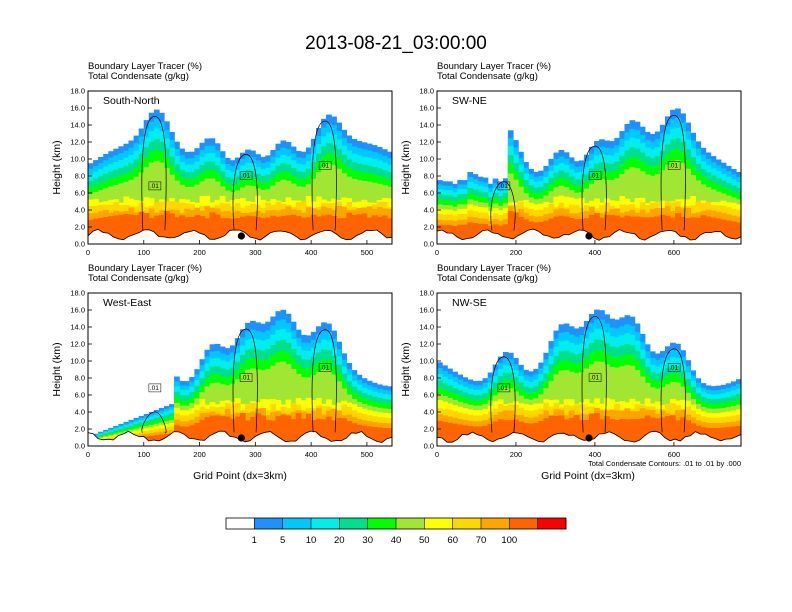 This screenshot has height=612, width=792. Describe the element at coordinates (426, 159) in the screenshot. I see `y-tick-label: 10.0` at that location.